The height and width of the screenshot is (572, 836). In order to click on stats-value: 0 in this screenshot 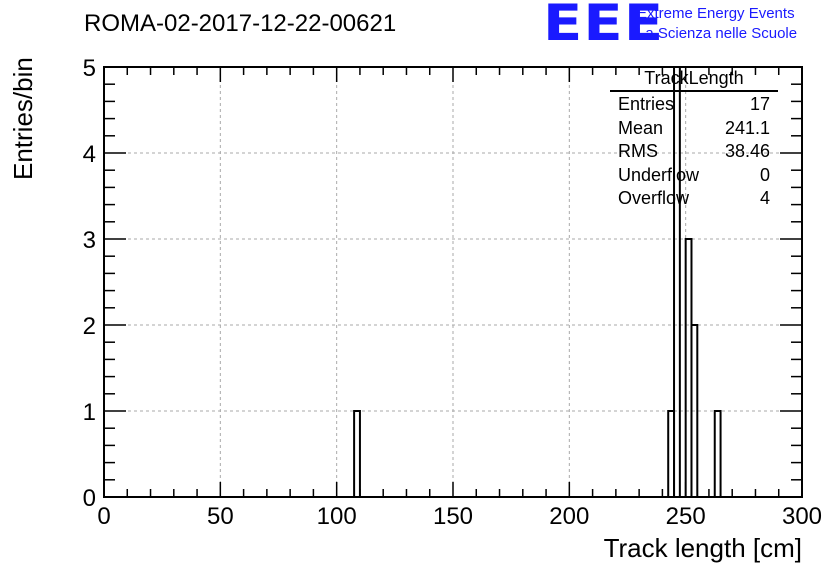, I will do `click(764, 174)`.